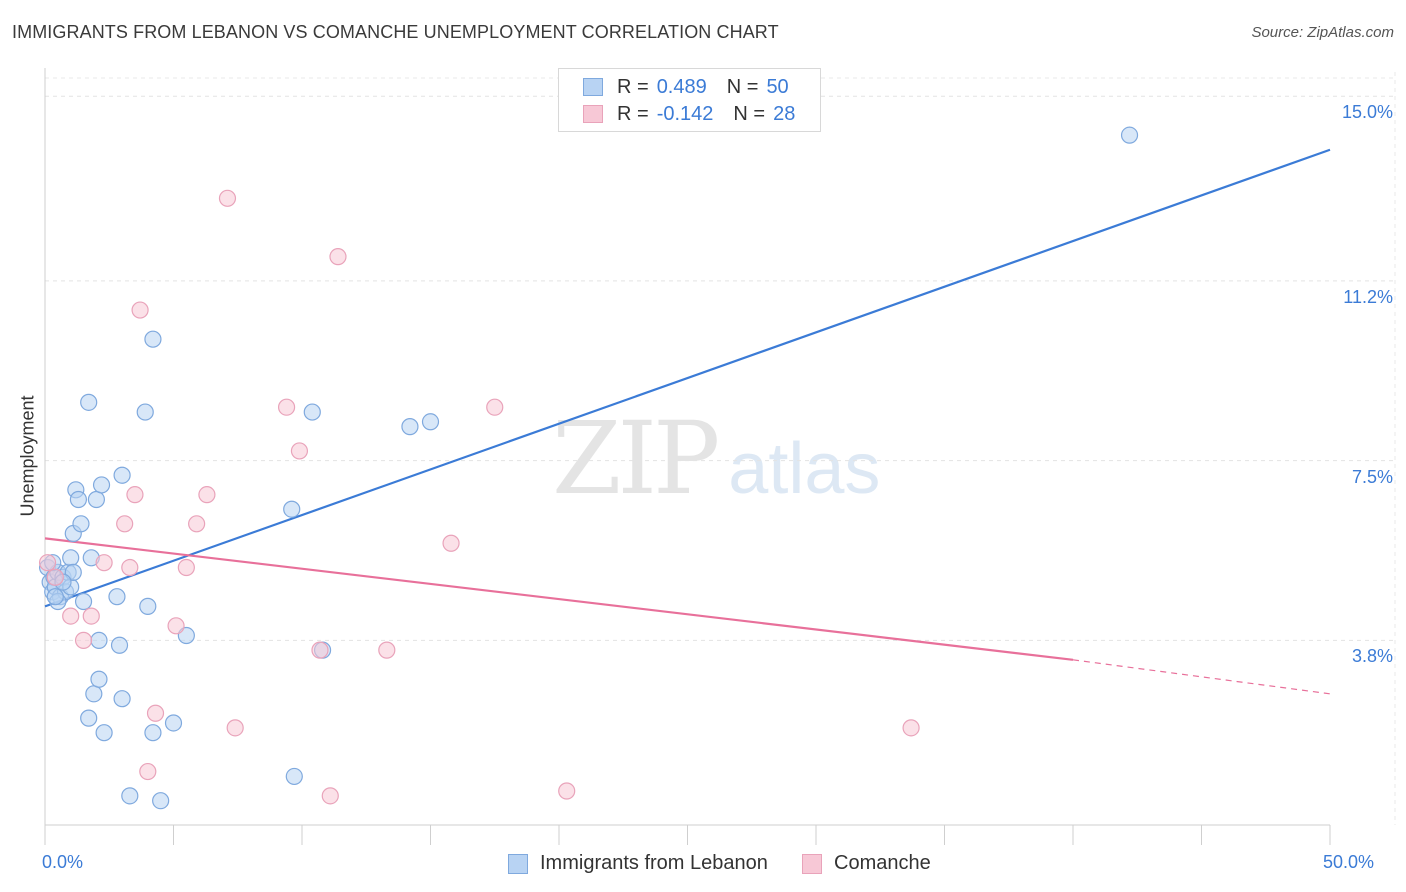 Image resolution: width=1406 pixels, height=892 pixels. I want to click on legend-n-value: 50, so click(777, 86).